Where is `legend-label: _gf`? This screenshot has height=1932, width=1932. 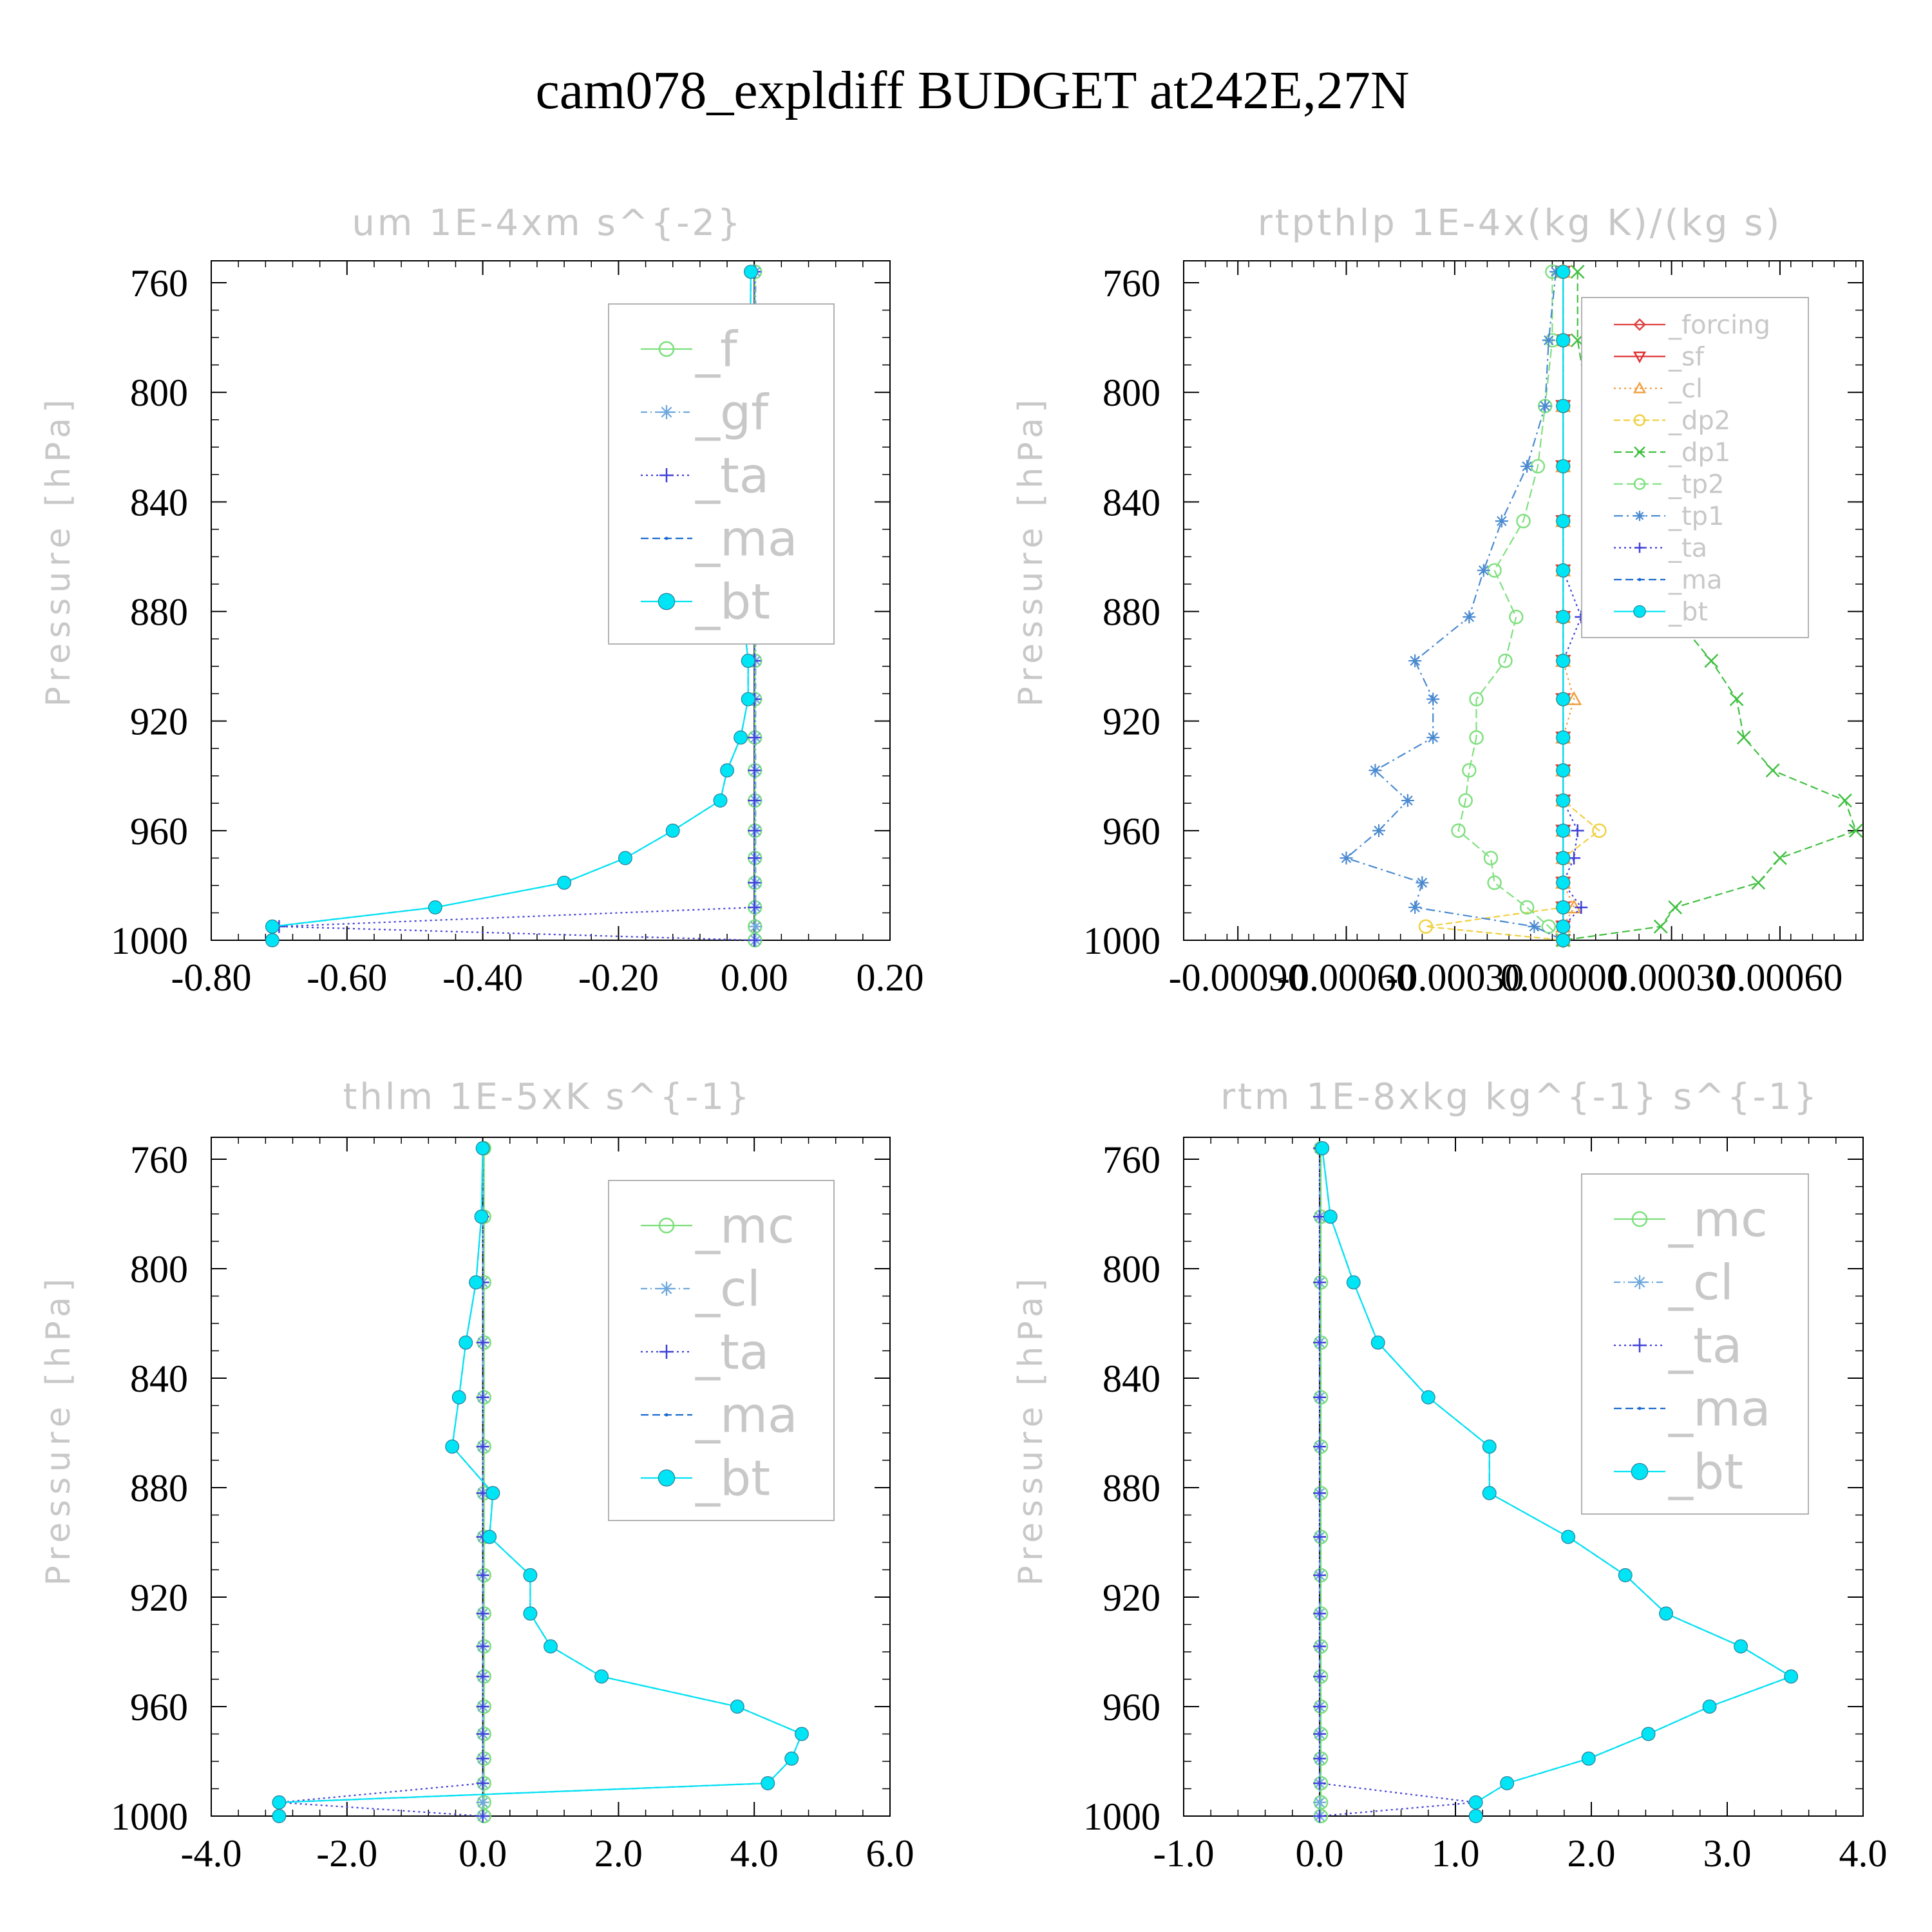 legend-label: _gf is located at coordinates (732, 413).